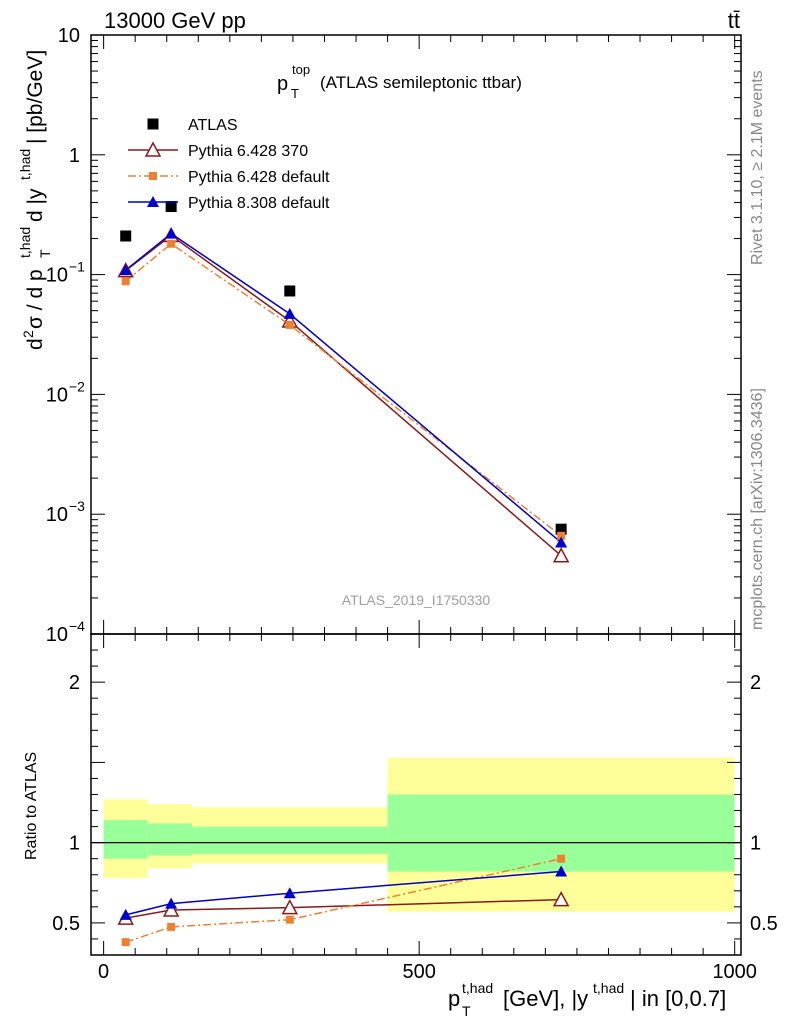  What do you see at coordinates (77, 506) in the screenshot?
I see `svg-text: −3` at bounding box center [77, 506].